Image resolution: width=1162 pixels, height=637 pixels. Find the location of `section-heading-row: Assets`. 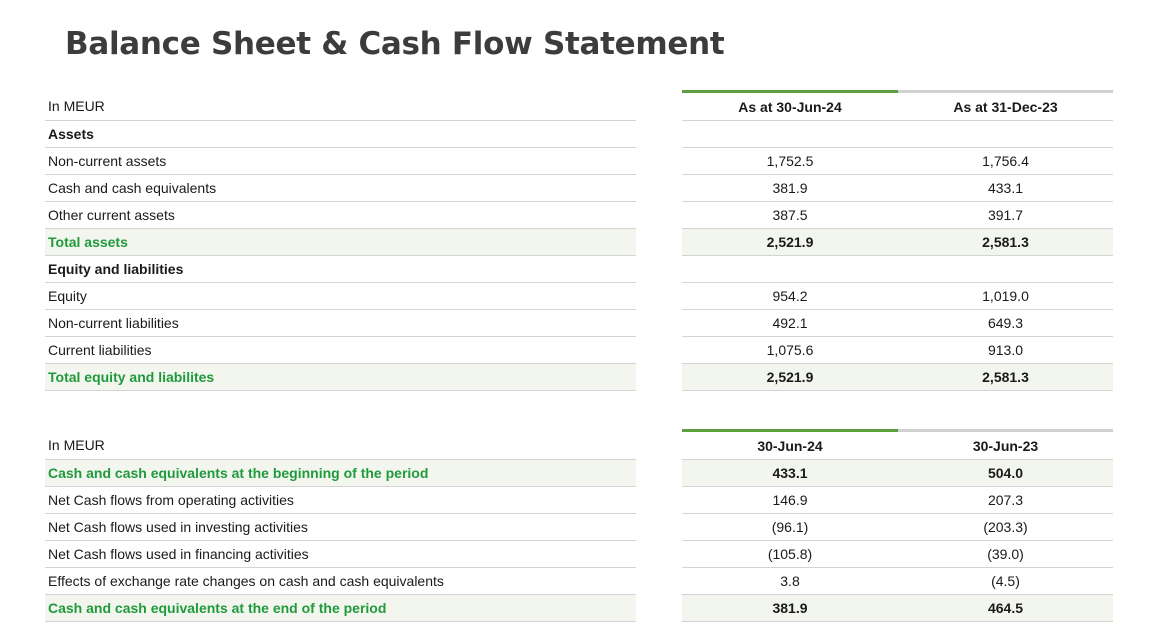

section-heading-row: Assets is located at coordinates (579, 134).